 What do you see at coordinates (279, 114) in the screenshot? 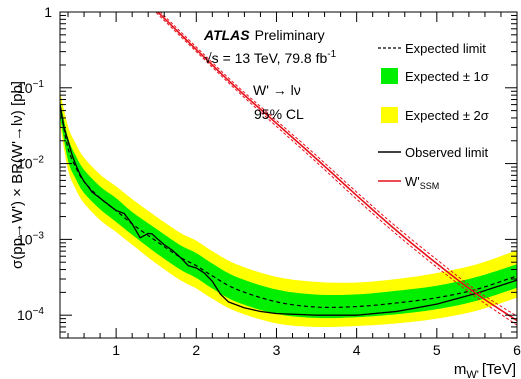
I see `cl-label: 95% CL` at bounding box center [279, 114].